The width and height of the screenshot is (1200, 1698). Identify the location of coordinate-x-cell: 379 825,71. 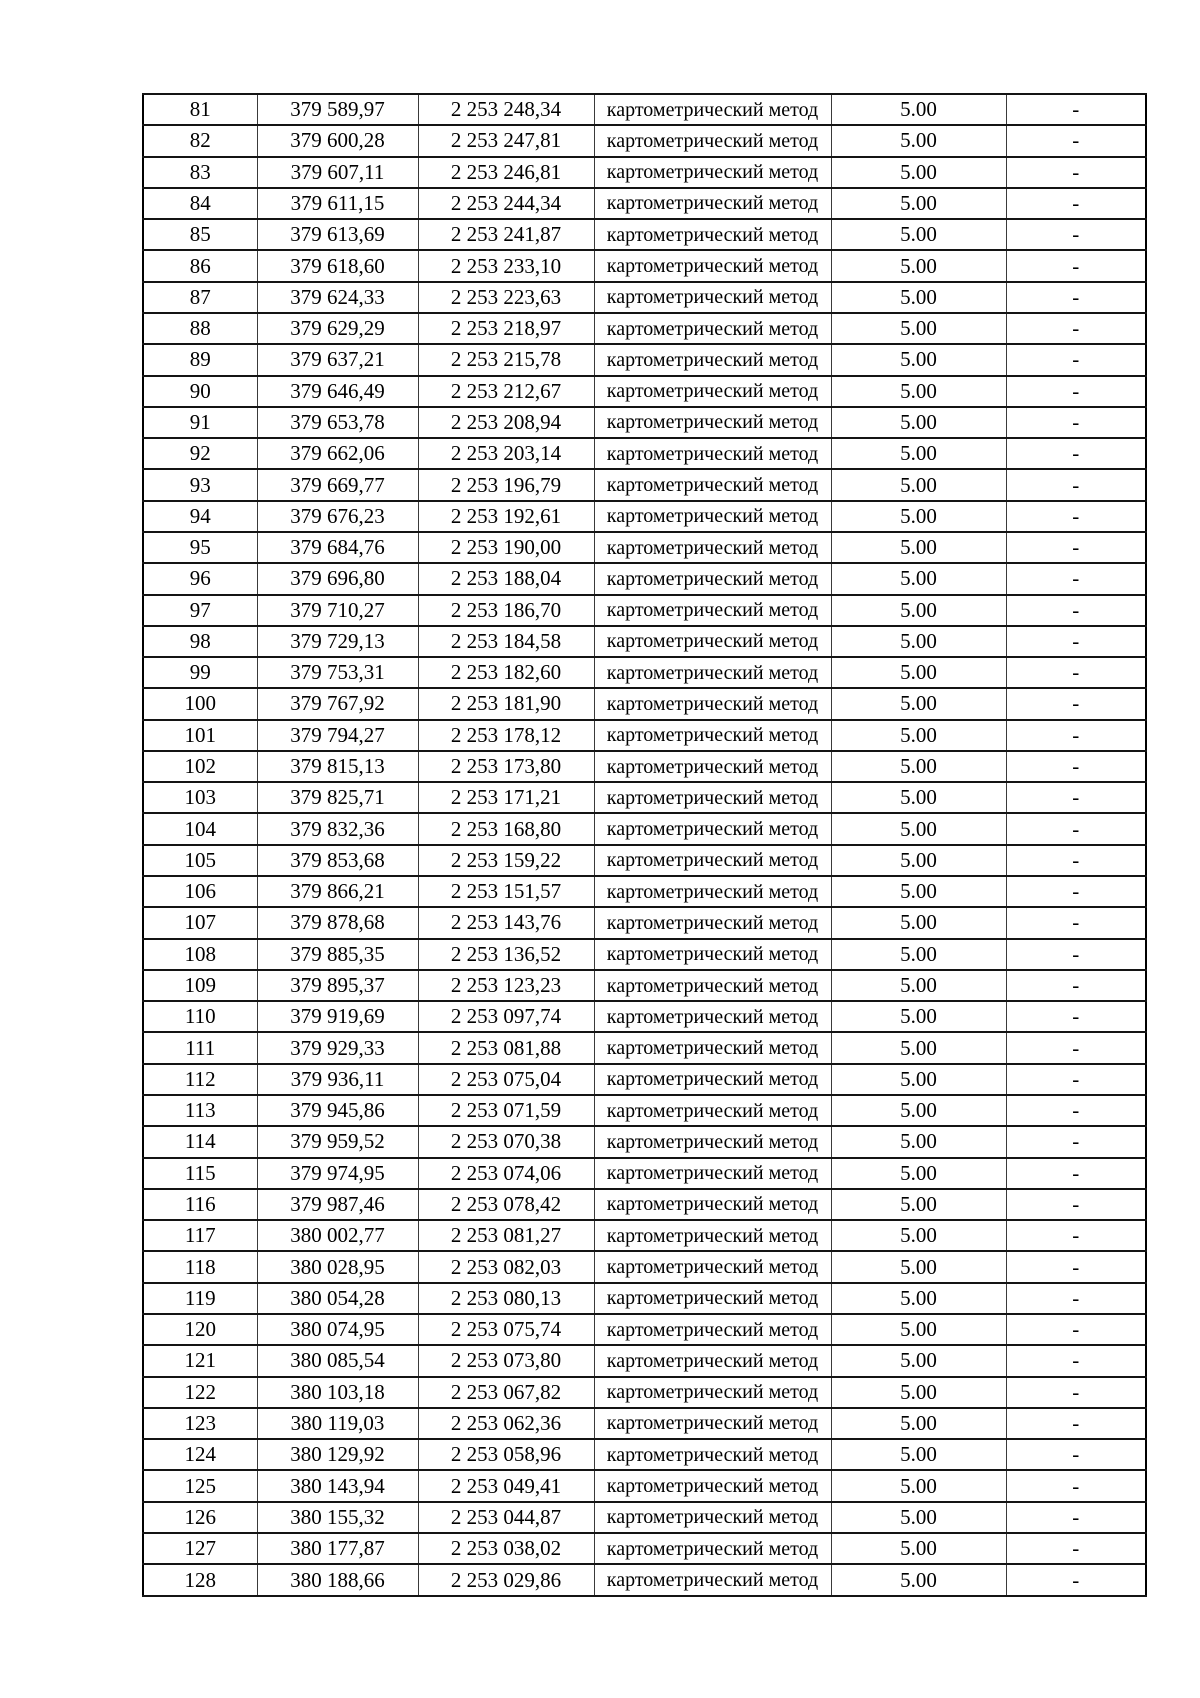
(337, 798).